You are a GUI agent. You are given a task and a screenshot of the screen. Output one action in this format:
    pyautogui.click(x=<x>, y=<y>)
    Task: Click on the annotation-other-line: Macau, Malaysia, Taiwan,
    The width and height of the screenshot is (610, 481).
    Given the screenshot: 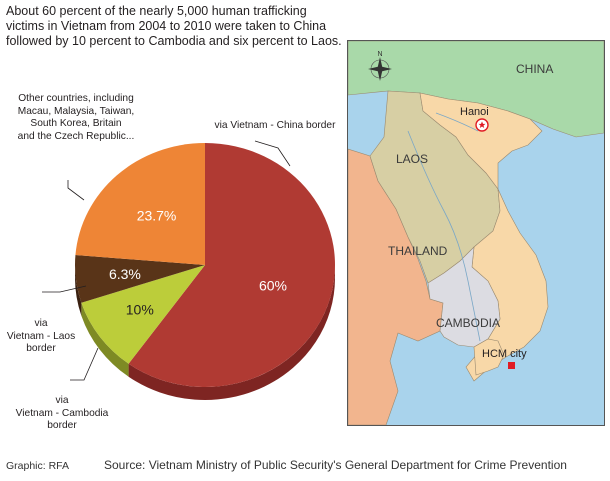 What is the action you would take?
    pyautogui.click(x=76, y=111)
    